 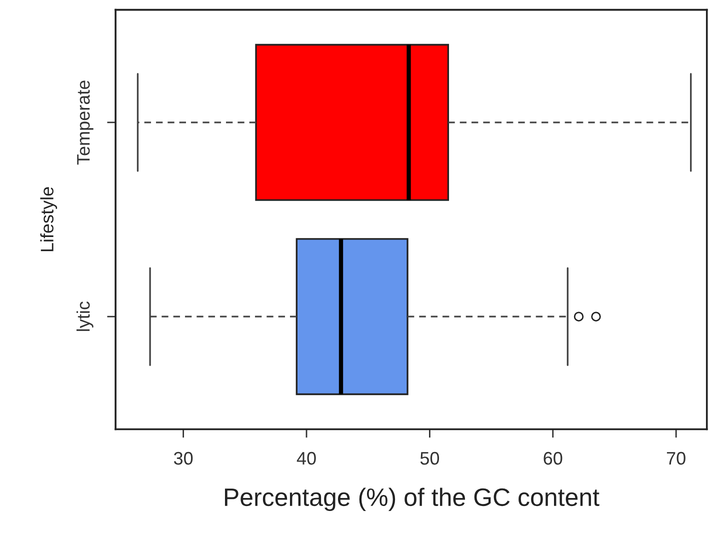 What do you see at coordinates (183, 458) in the screenshot?
I see `x-tick-label: 30` at bounding box center [183, 458].